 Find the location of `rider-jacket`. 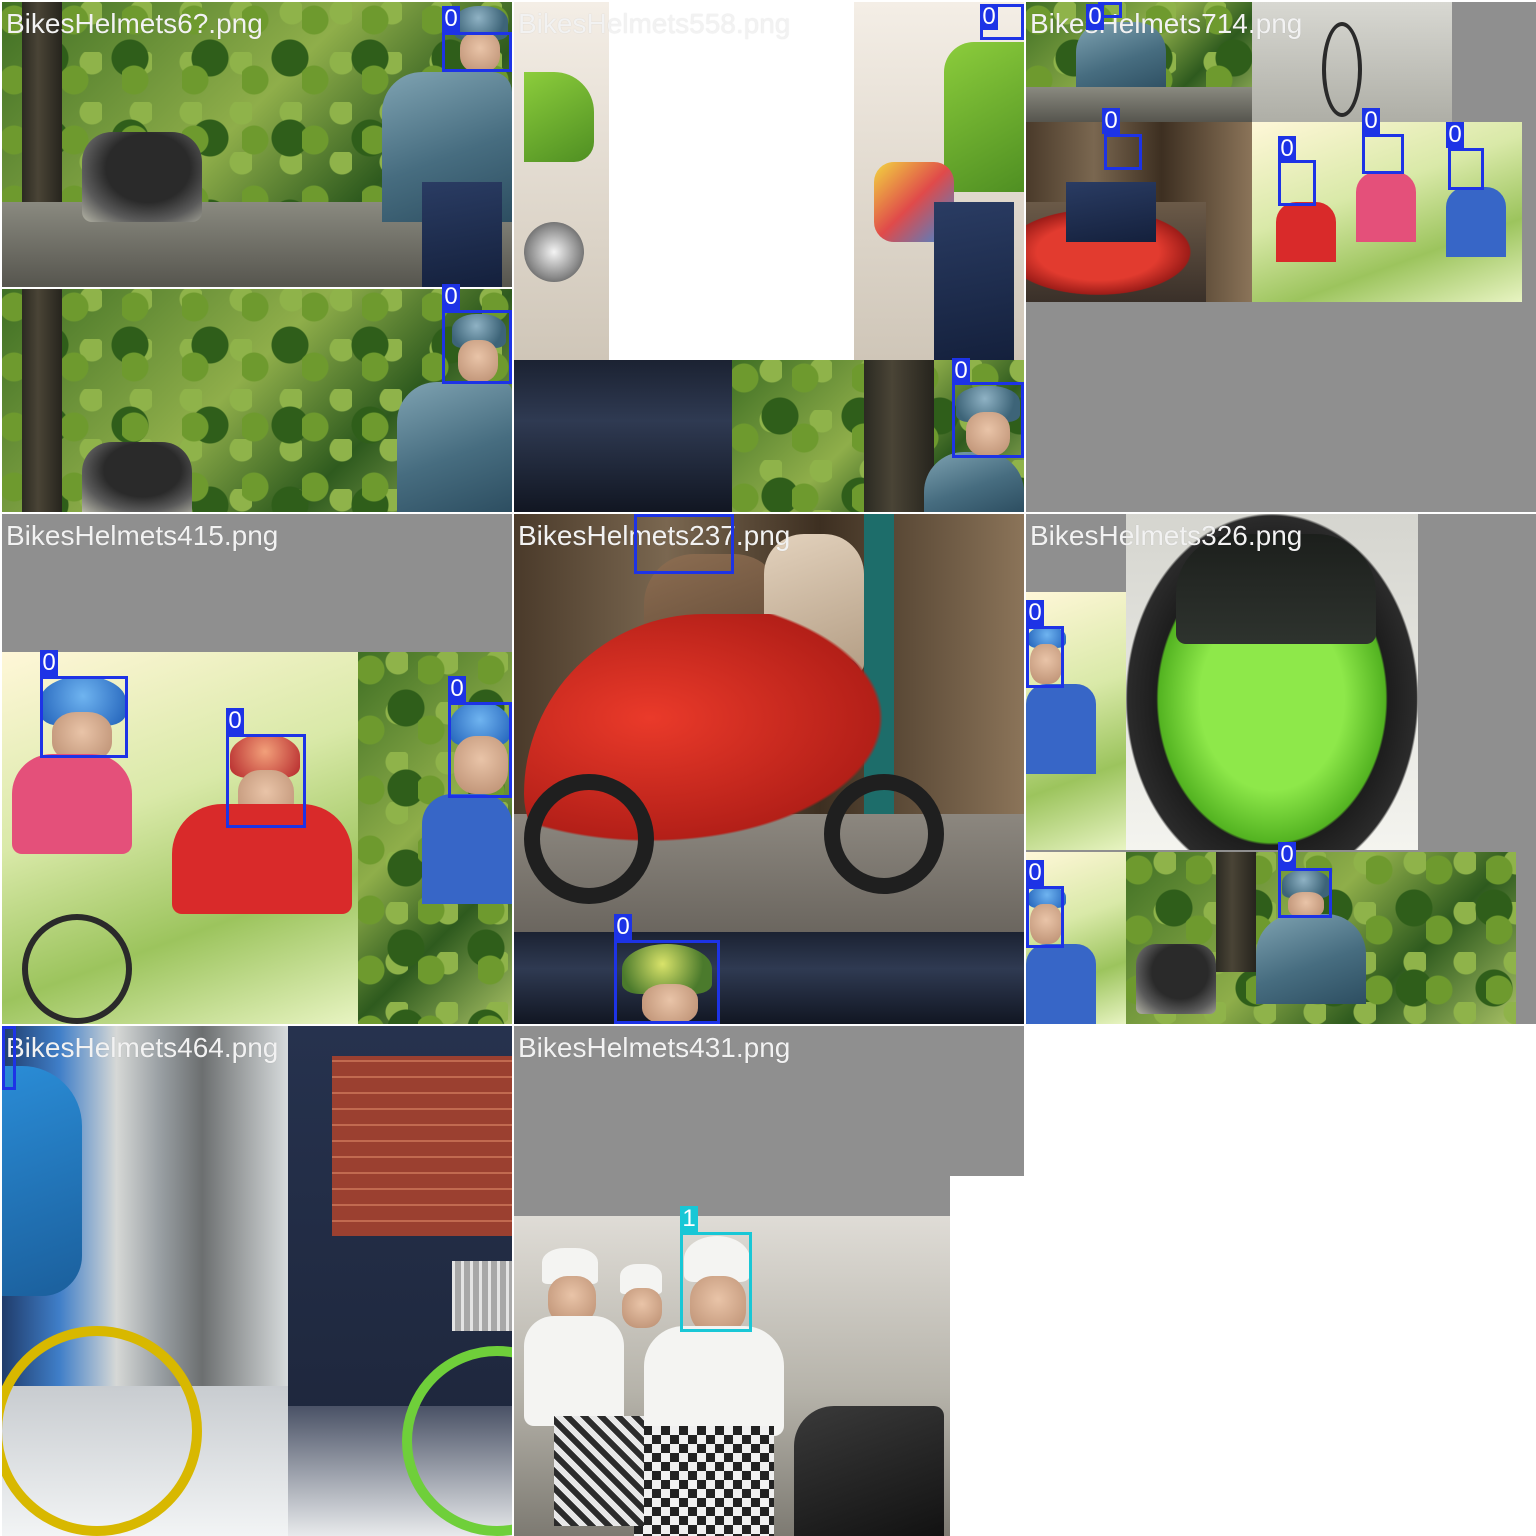

rider-jacket is located at coordinates (984, 117).